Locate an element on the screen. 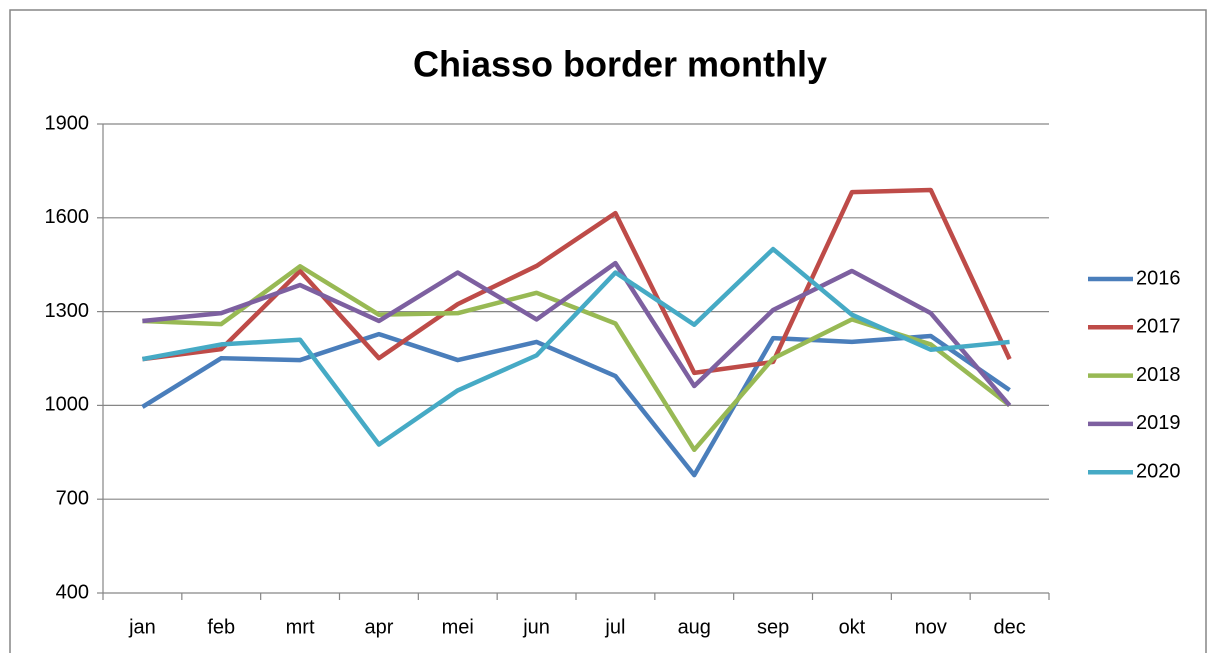 The image size is (1217, 658). x-tick-label: sep is located at coordinates (773, 627).